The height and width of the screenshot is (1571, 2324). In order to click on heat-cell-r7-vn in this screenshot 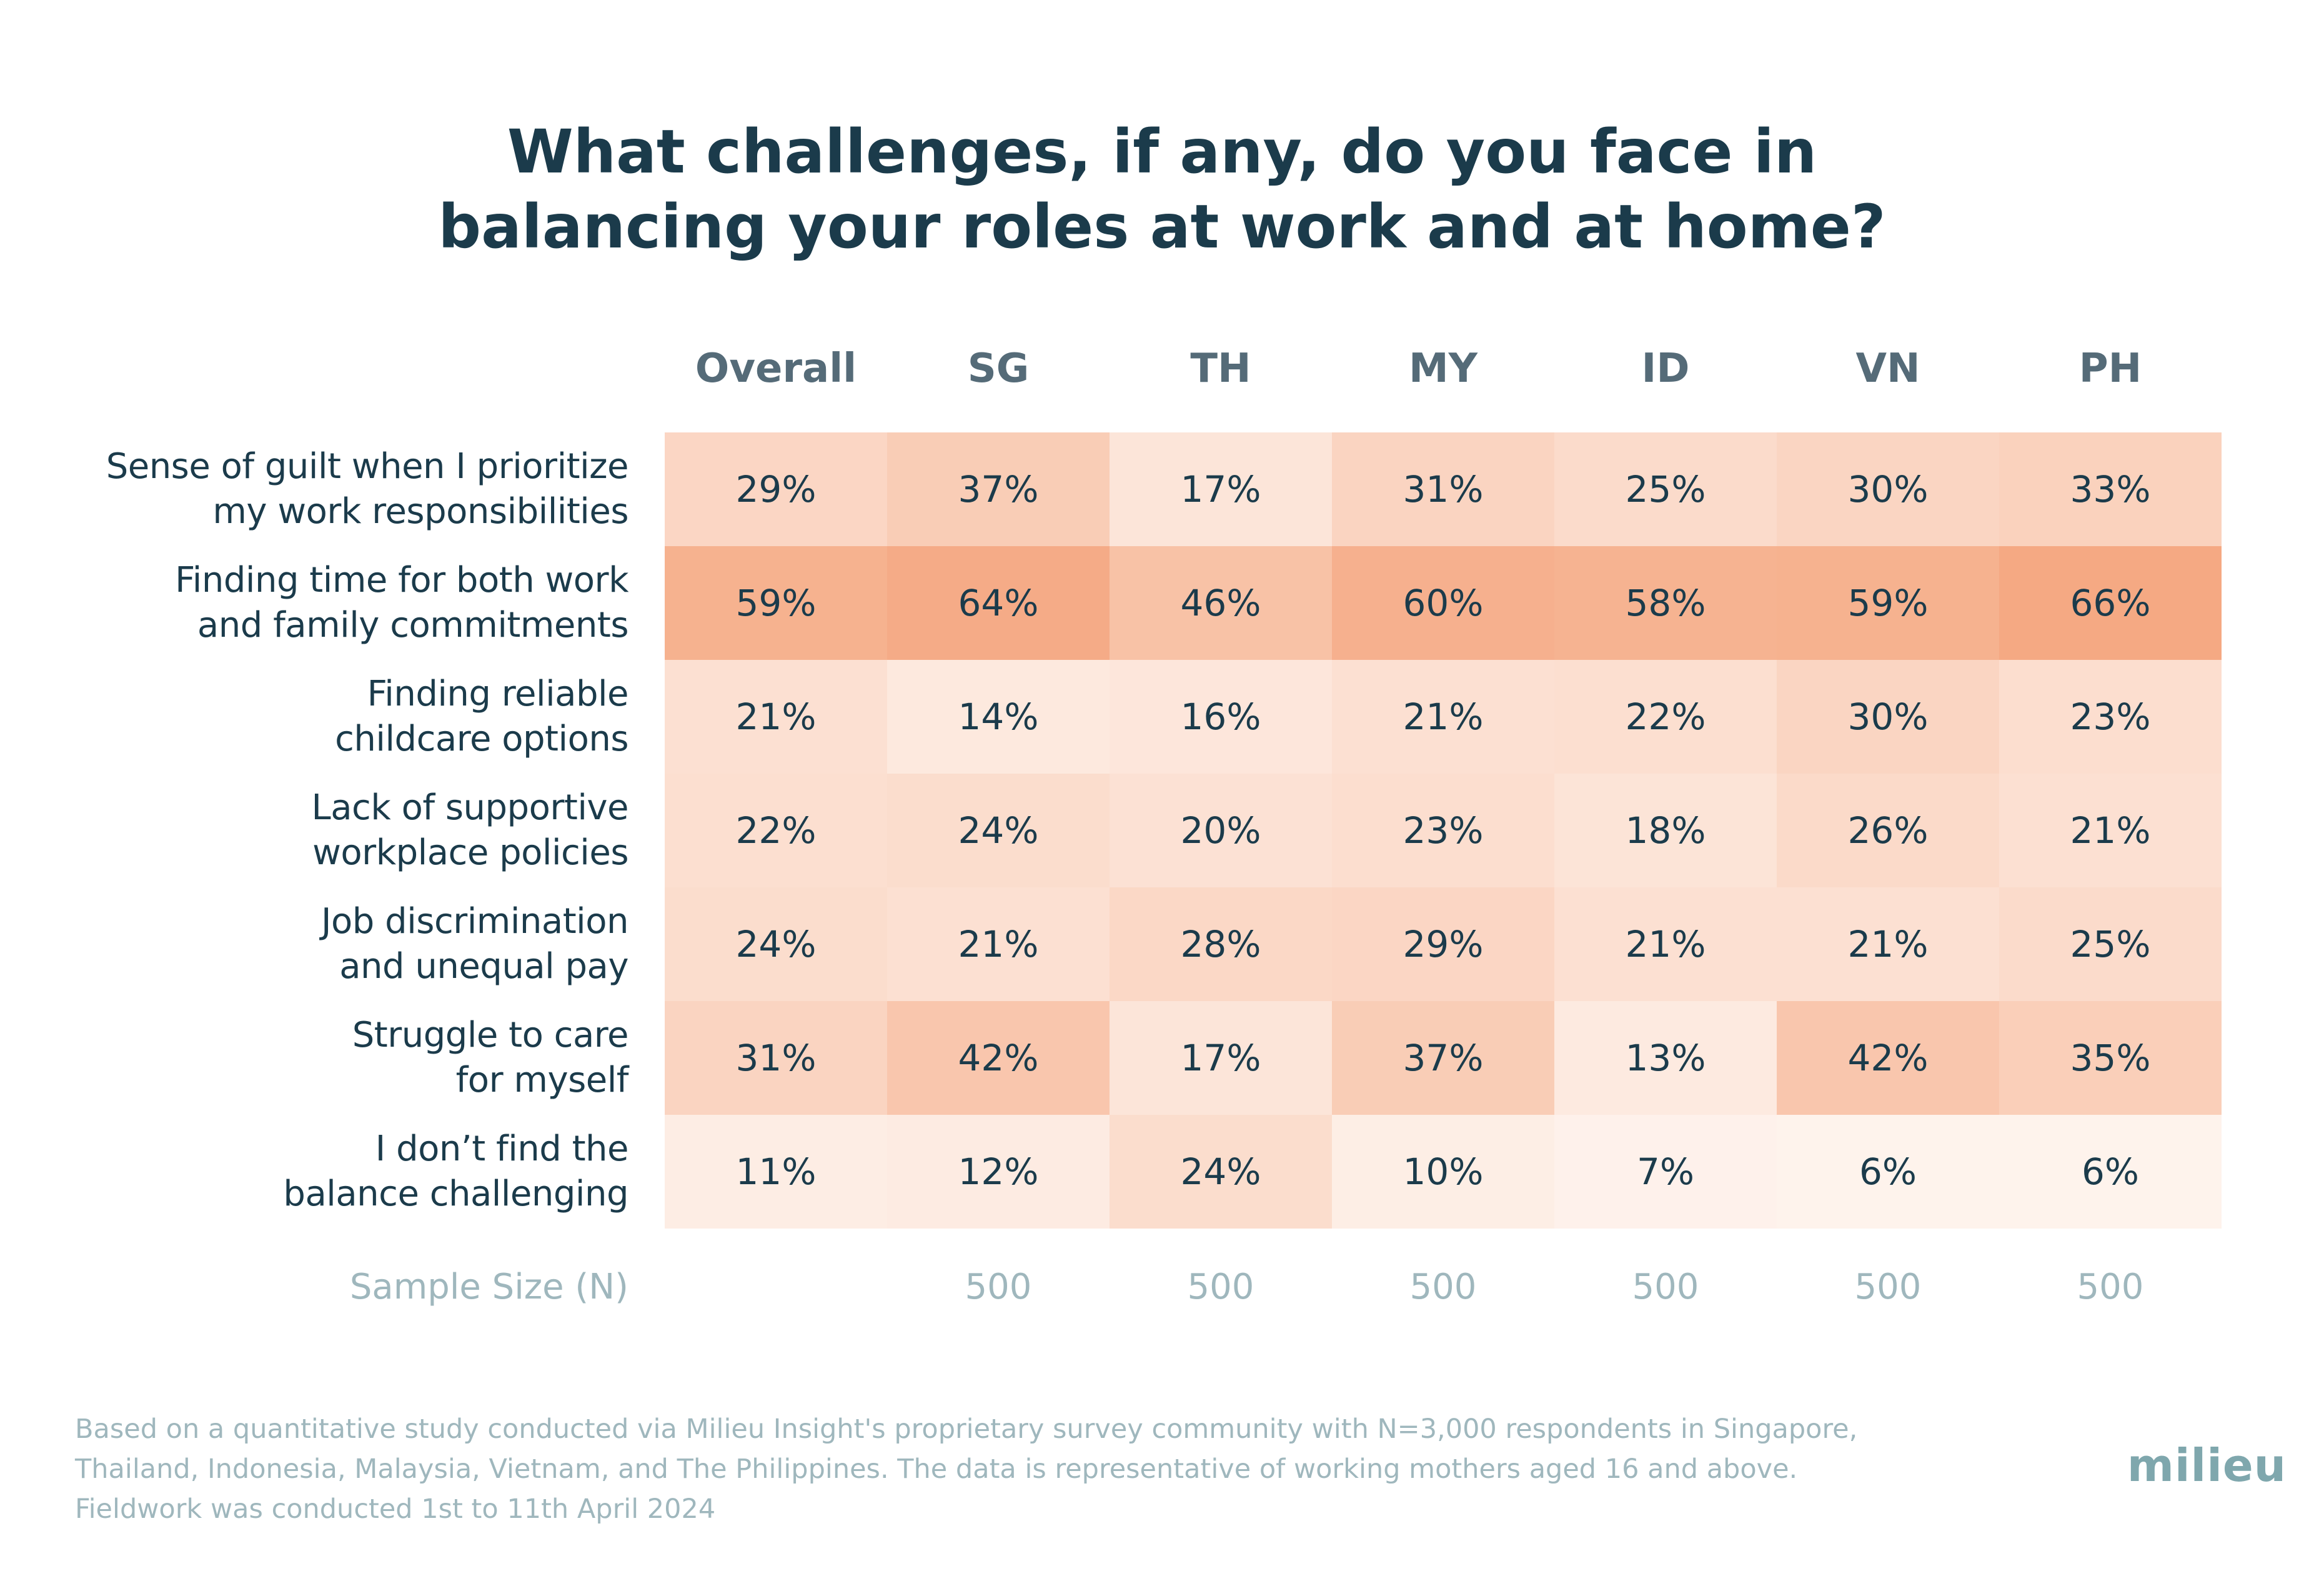, I will do `click(1888, 1172)`.